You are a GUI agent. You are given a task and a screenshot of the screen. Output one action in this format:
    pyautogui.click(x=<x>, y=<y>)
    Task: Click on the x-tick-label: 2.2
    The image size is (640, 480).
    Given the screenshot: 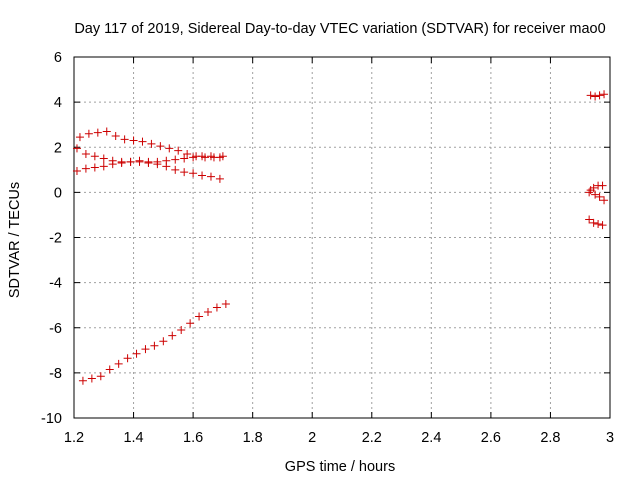 What is the action you would take?
    pyautogui.click(x=372, y=438)
    